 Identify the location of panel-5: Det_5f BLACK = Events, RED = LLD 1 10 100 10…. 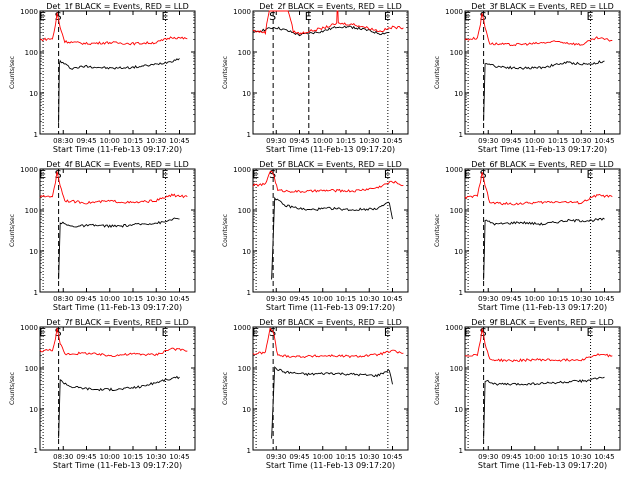
(315, 236).